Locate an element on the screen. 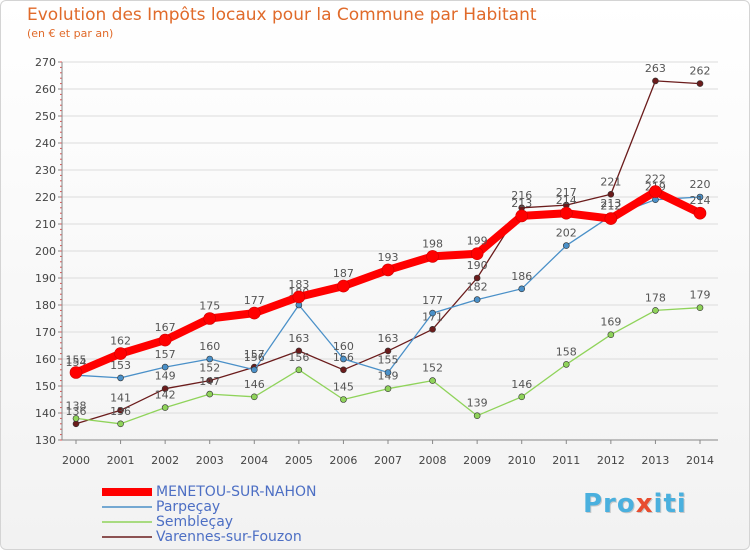 The image size is (750, 550). data-label-varennes-sur-fouzon: 217 is located at coordinates (566, 192).